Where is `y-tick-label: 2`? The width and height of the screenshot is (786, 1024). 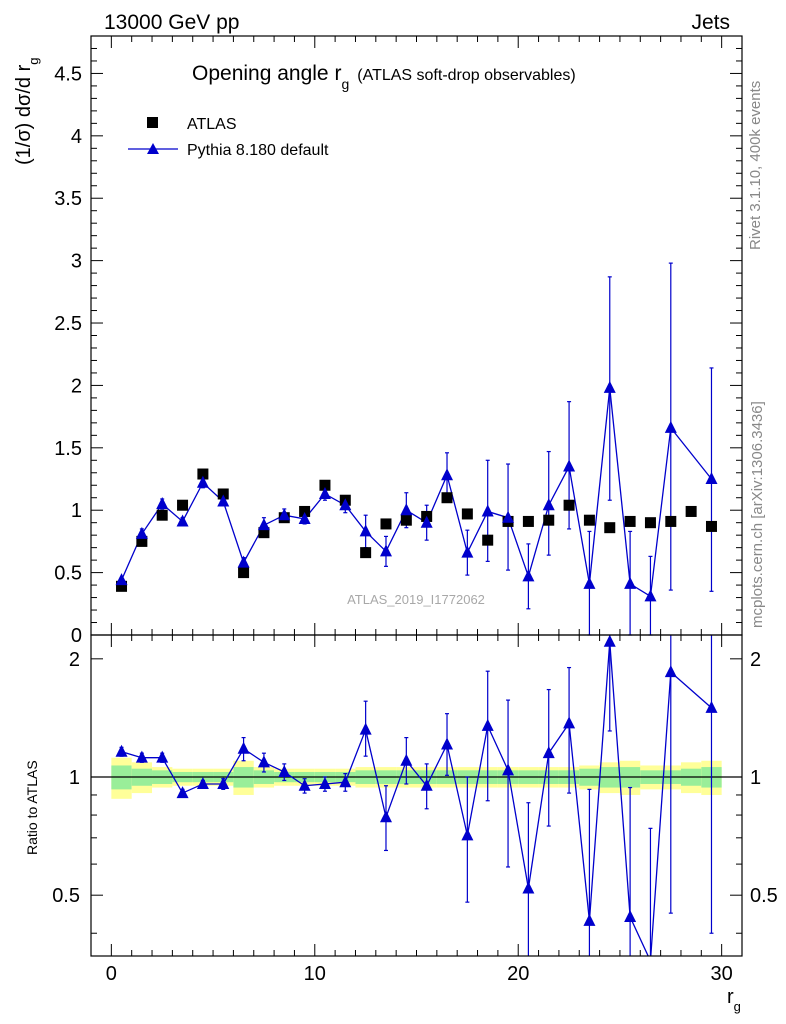
y-tick-label: 2 is located at coordinates (76, 386).